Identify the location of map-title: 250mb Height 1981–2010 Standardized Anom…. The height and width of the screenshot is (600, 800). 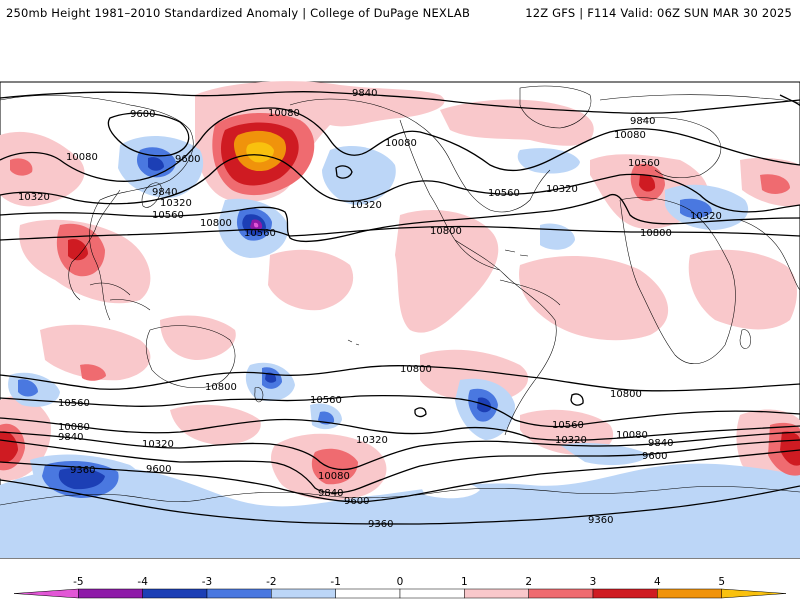
(238, 13).